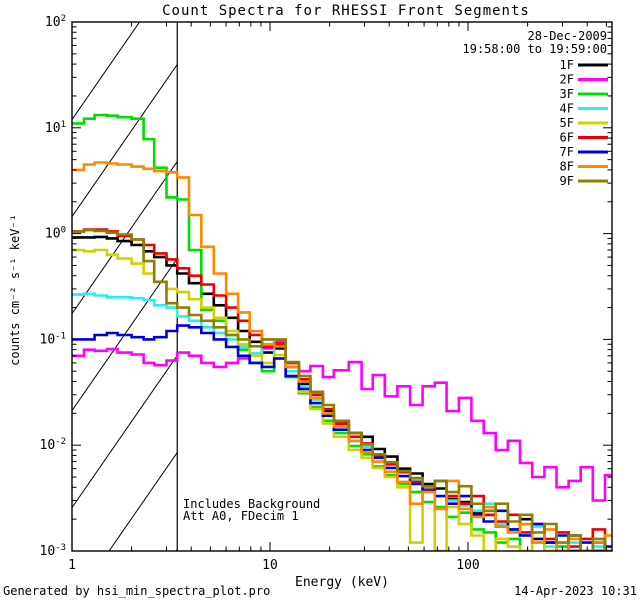  I want to click on legend-label-3F: 3F, so click(567, 94).